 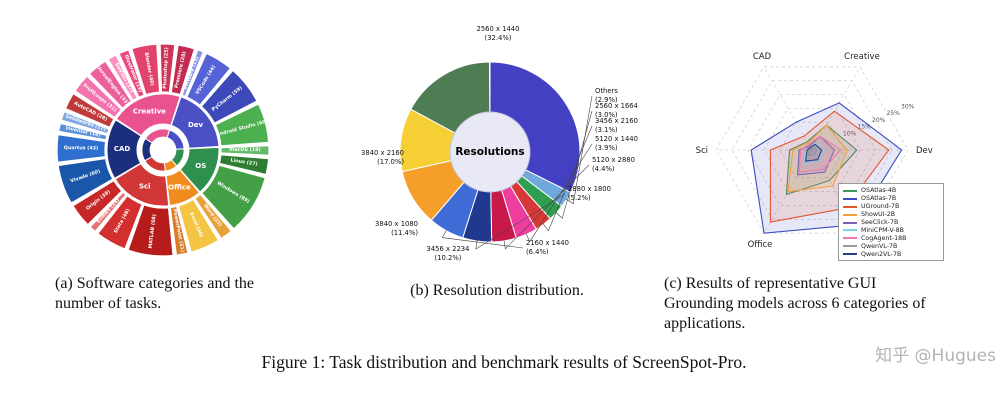 I want to click on svg-text: macOS (18), so click(x=244, y=150).